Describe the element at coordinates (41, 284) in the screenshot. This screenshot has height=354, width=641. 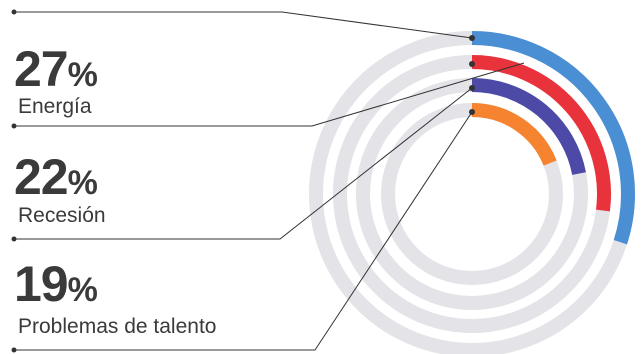
I see `stat-talento-value: 19` at that location.